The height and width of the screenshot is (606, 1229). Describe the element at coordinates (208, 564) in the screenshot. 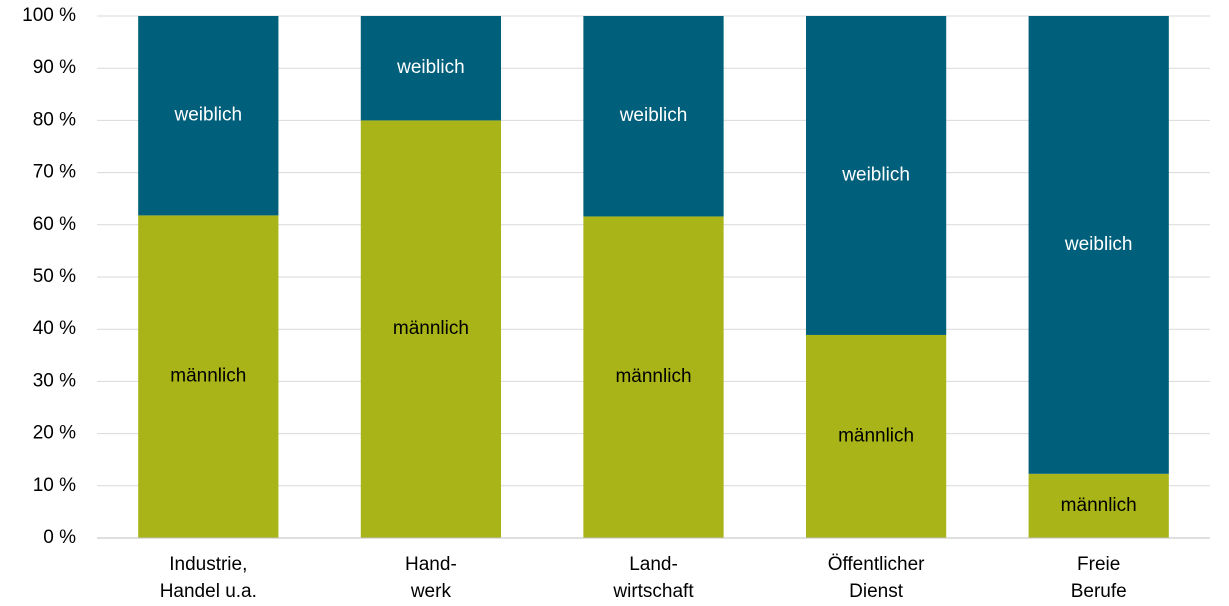

I see `x-tick-label: Industrie,` at that location.